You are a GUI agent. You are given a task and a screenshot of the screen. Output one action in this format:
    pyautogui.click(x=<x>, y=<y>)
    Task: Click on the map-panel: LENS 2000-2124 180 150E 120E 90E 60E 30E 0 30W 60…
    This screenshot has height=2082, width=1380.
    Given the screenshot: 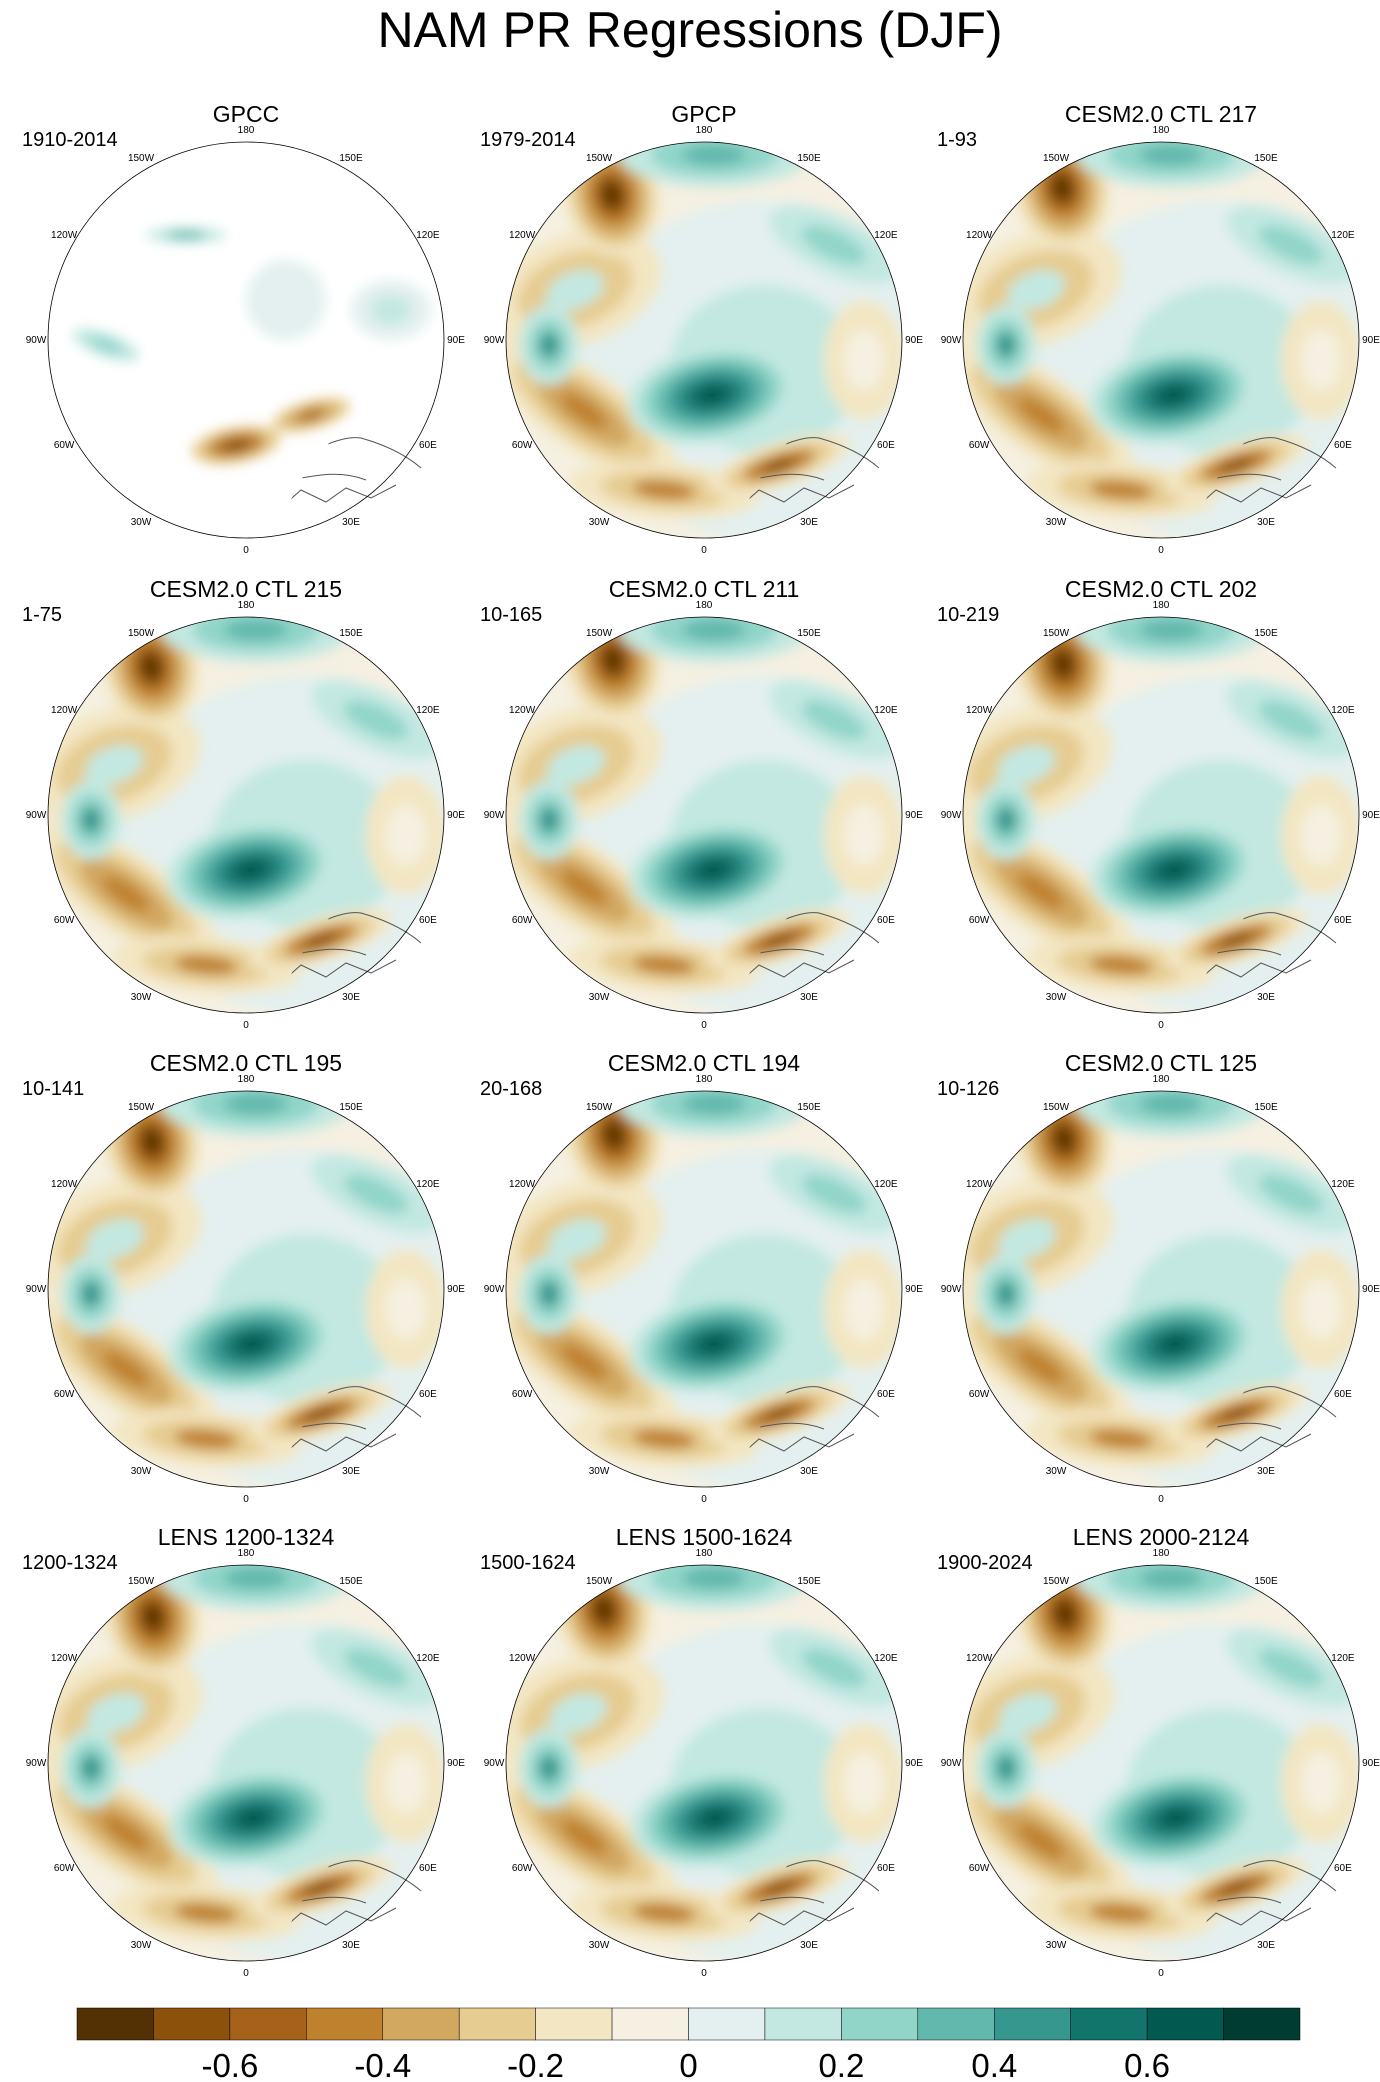 What is the action you would take?
    pyautogui.click(x=1157, y=1759)
    